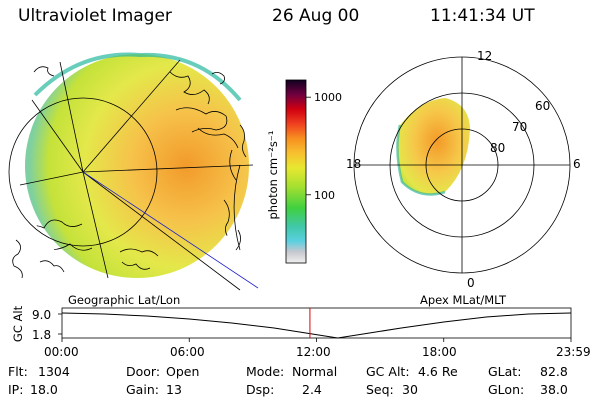 The image size is (600, 400). What do you see at coordinates (324, 146) in the screenshot?
I see `colorbar-ticks: 1000 100` at bounding box center [324, 146].